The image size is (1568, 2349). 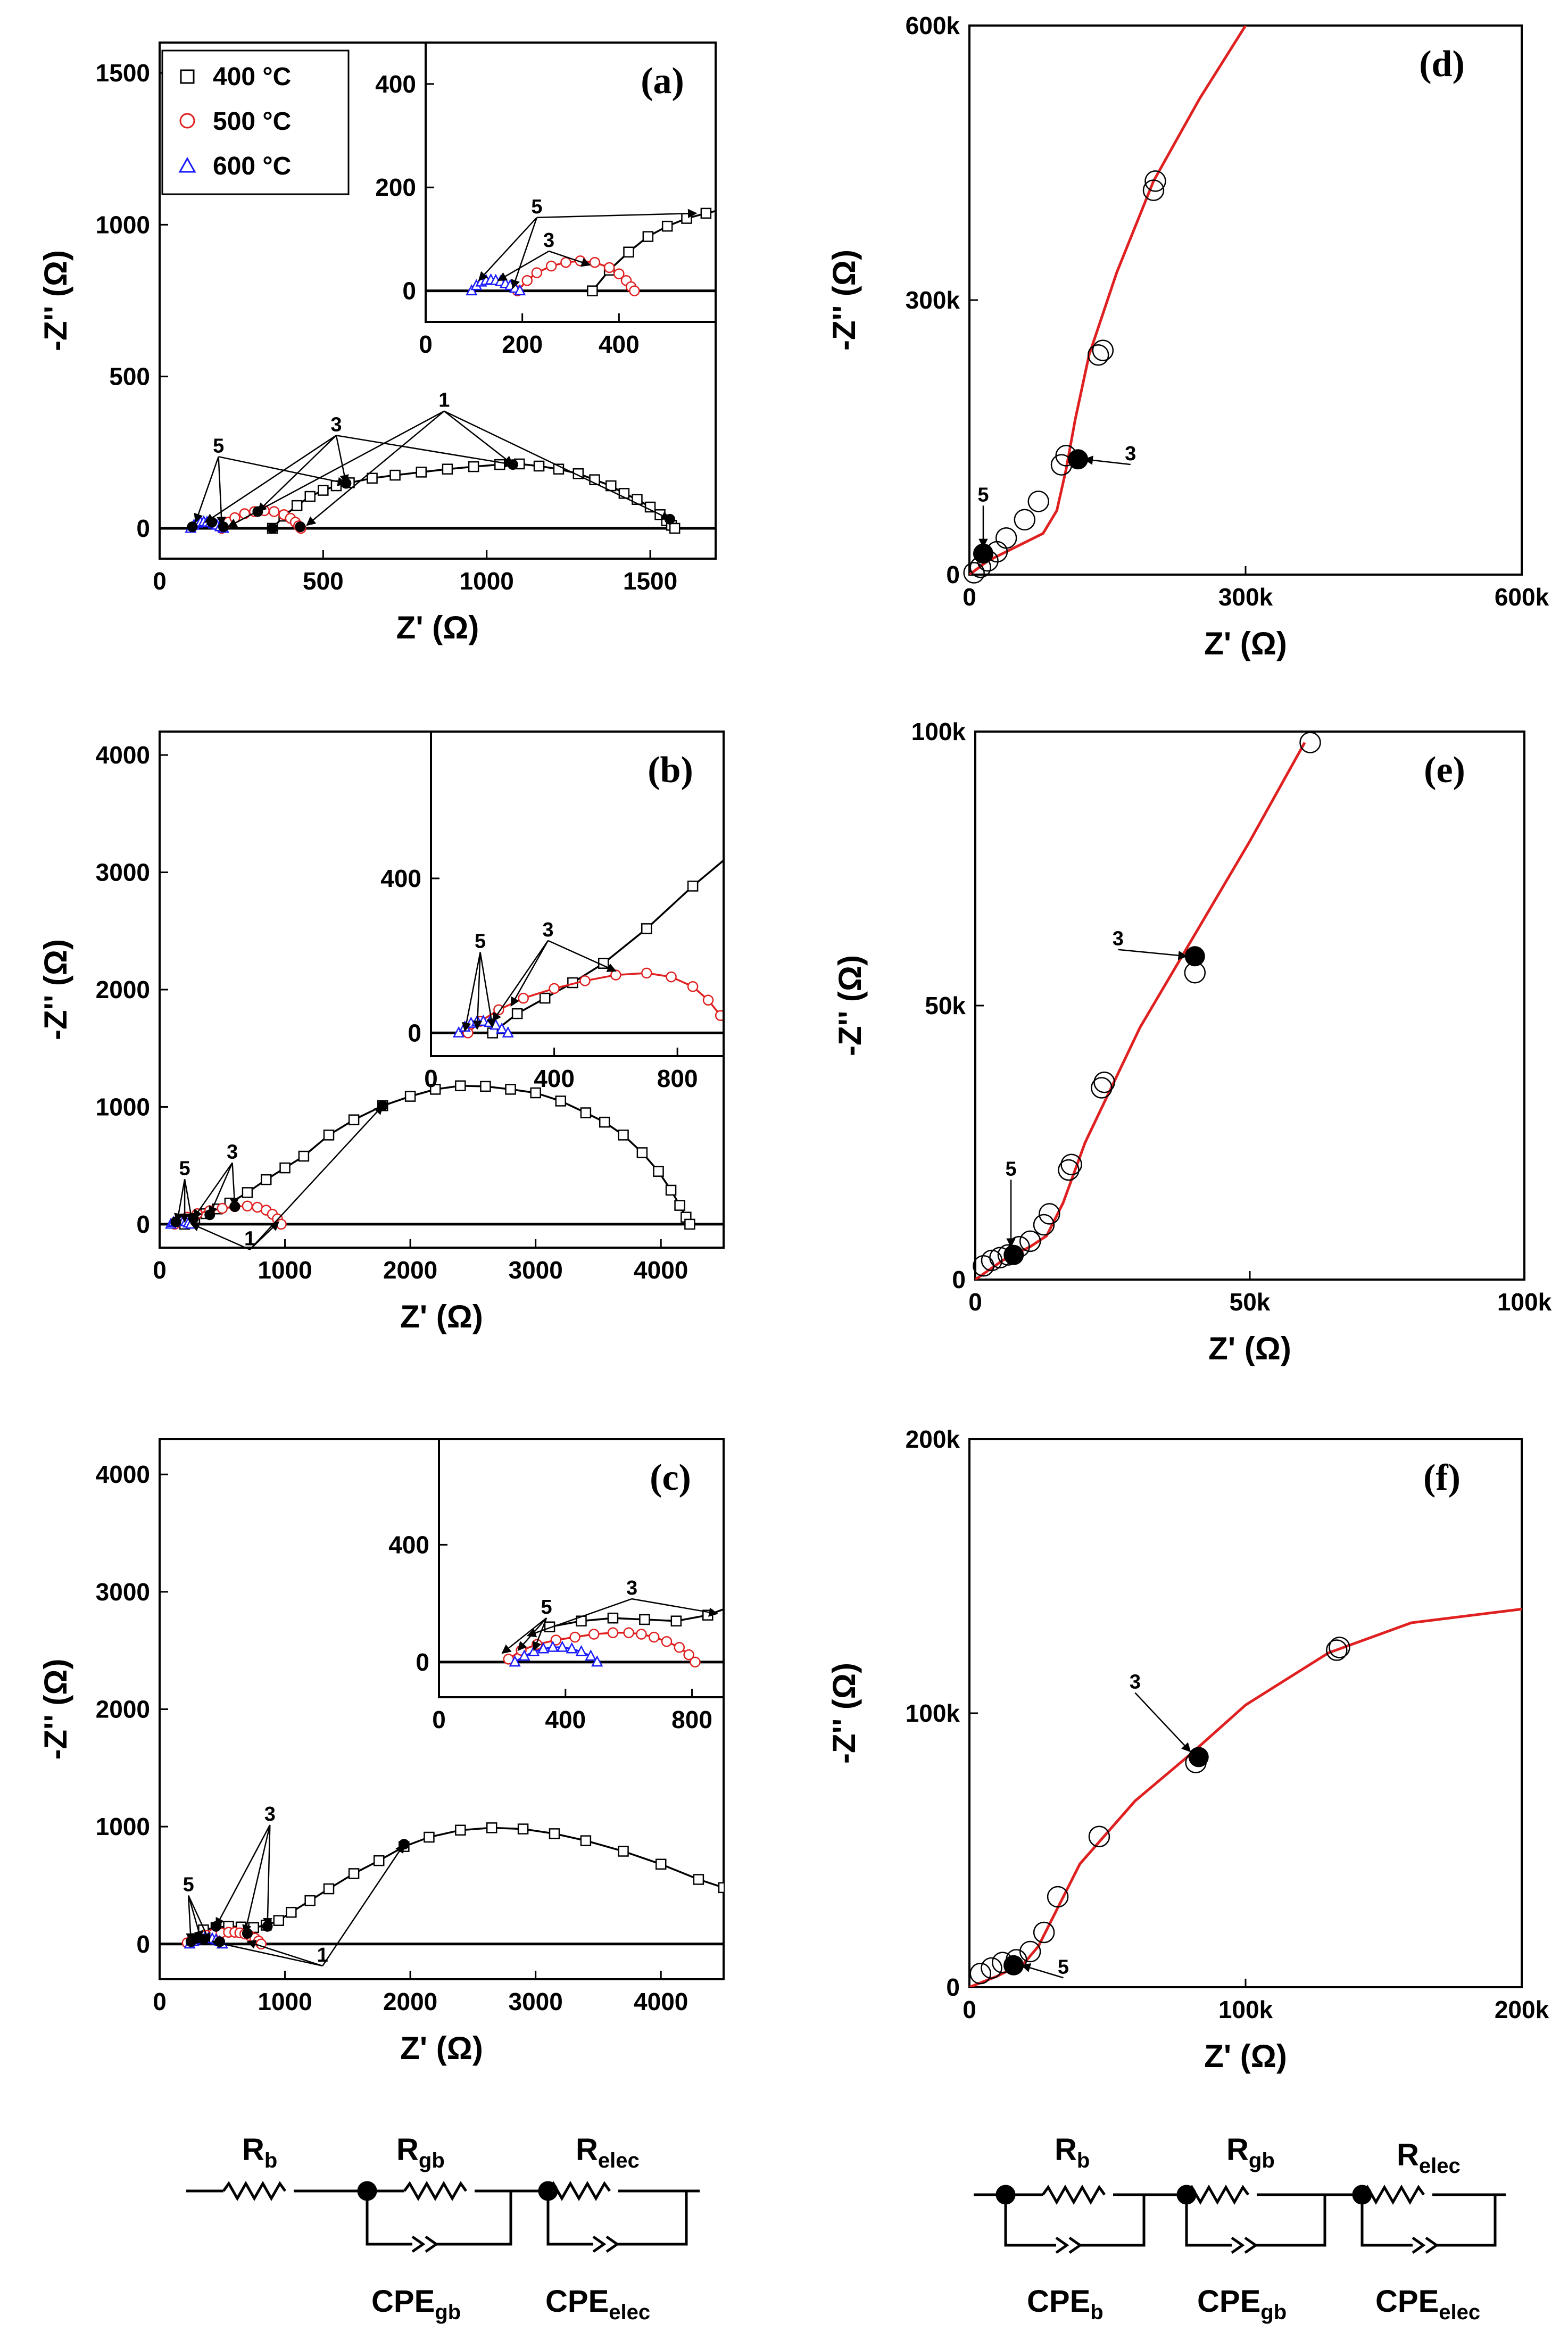 I want to click on legend-label-600: 600 °C, so click(x=252, y=166).